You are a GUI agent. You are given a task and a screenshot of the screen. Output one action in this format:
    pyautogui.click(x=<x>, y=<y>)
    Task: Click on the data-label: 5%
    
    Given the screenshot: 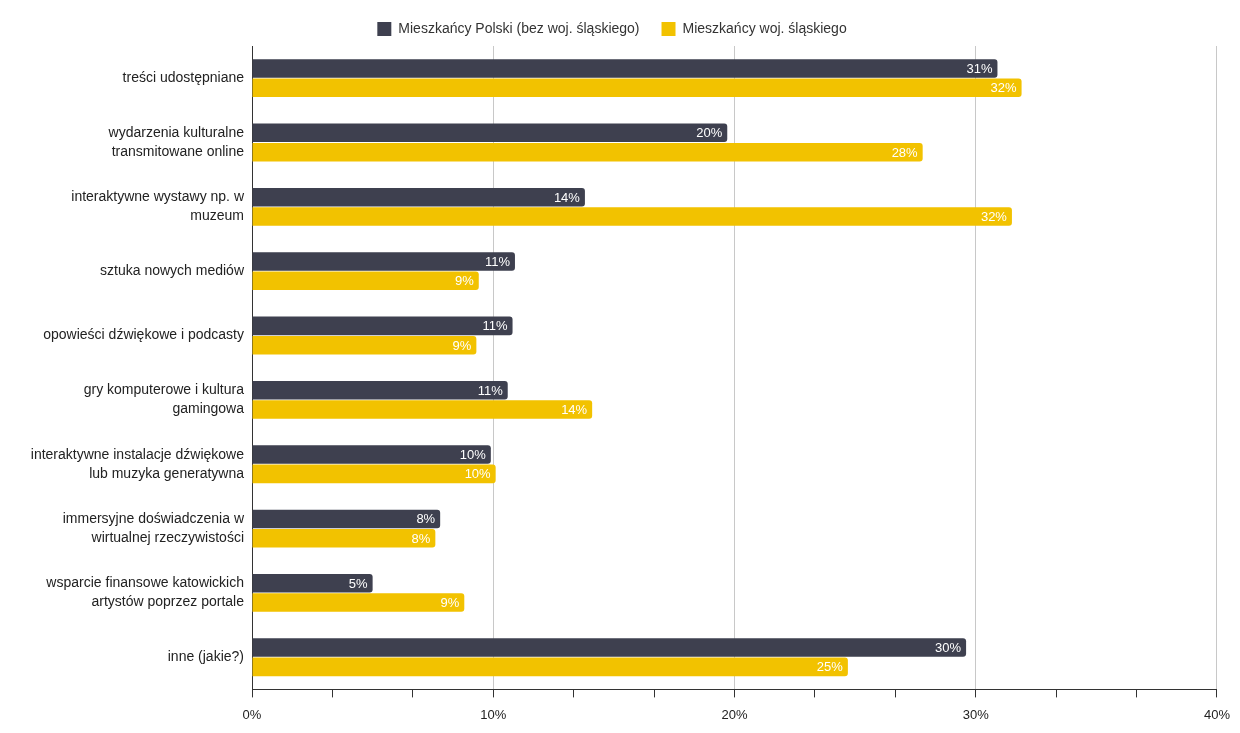 What is the action you would take?
    pyautogui.click(x=358, y=583)
    